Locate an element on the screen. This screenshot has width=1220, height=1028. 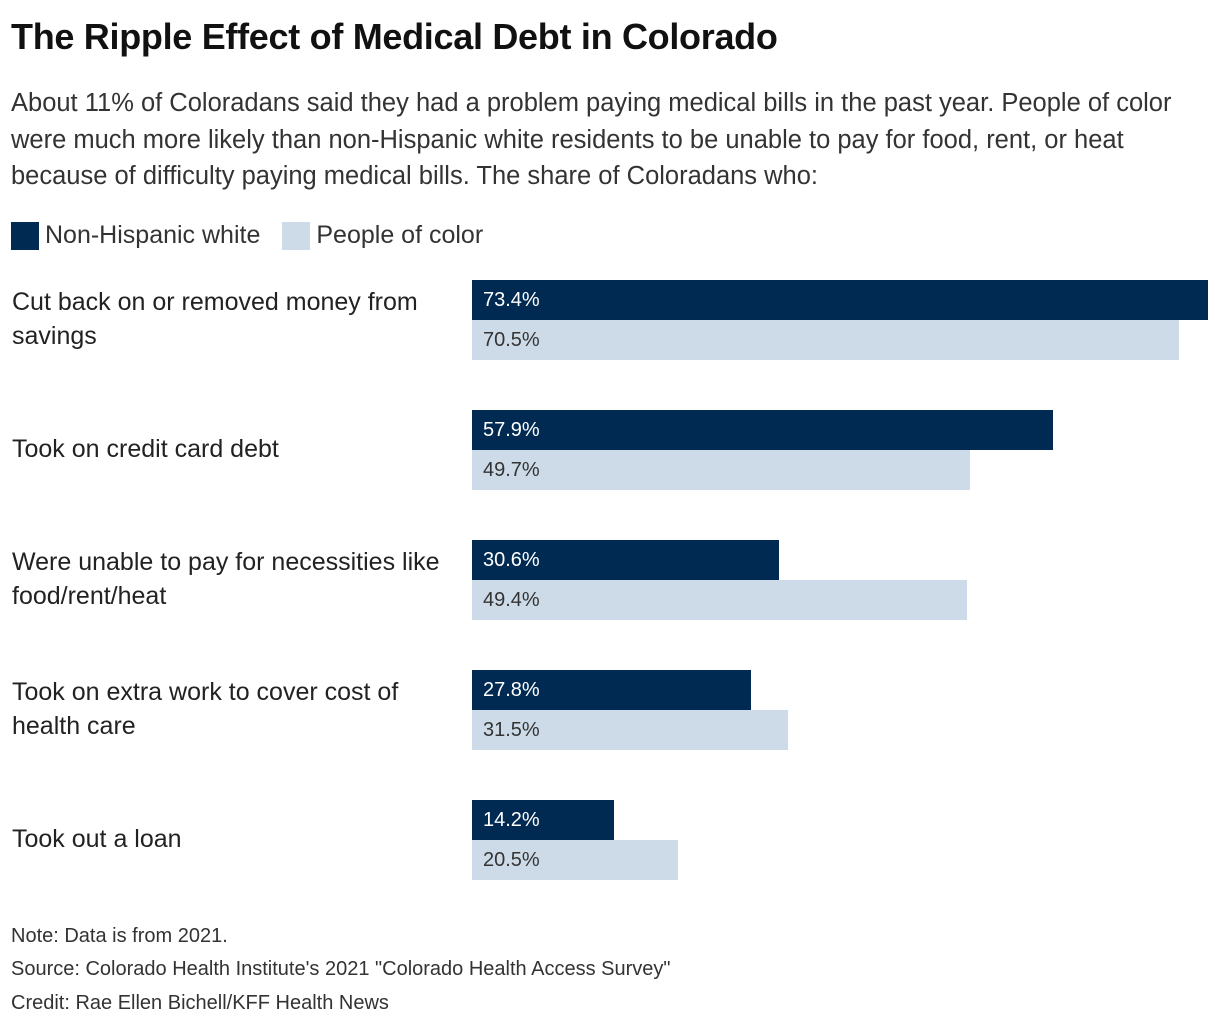
bar-value-label: 14.2% is located at coordinates (511, 820).